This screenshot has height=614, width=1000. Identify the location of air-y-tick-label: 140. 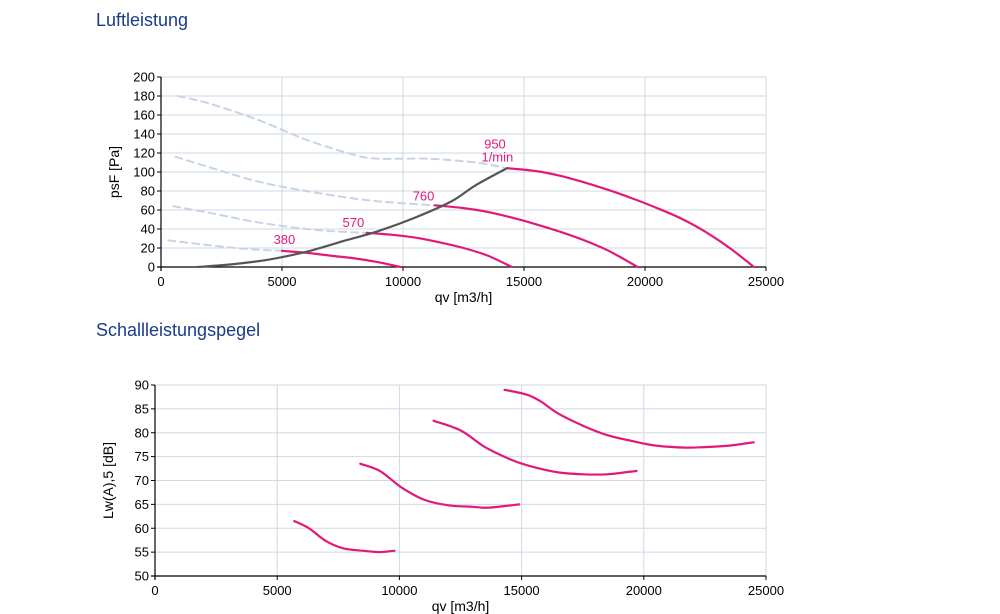
(144, 134).